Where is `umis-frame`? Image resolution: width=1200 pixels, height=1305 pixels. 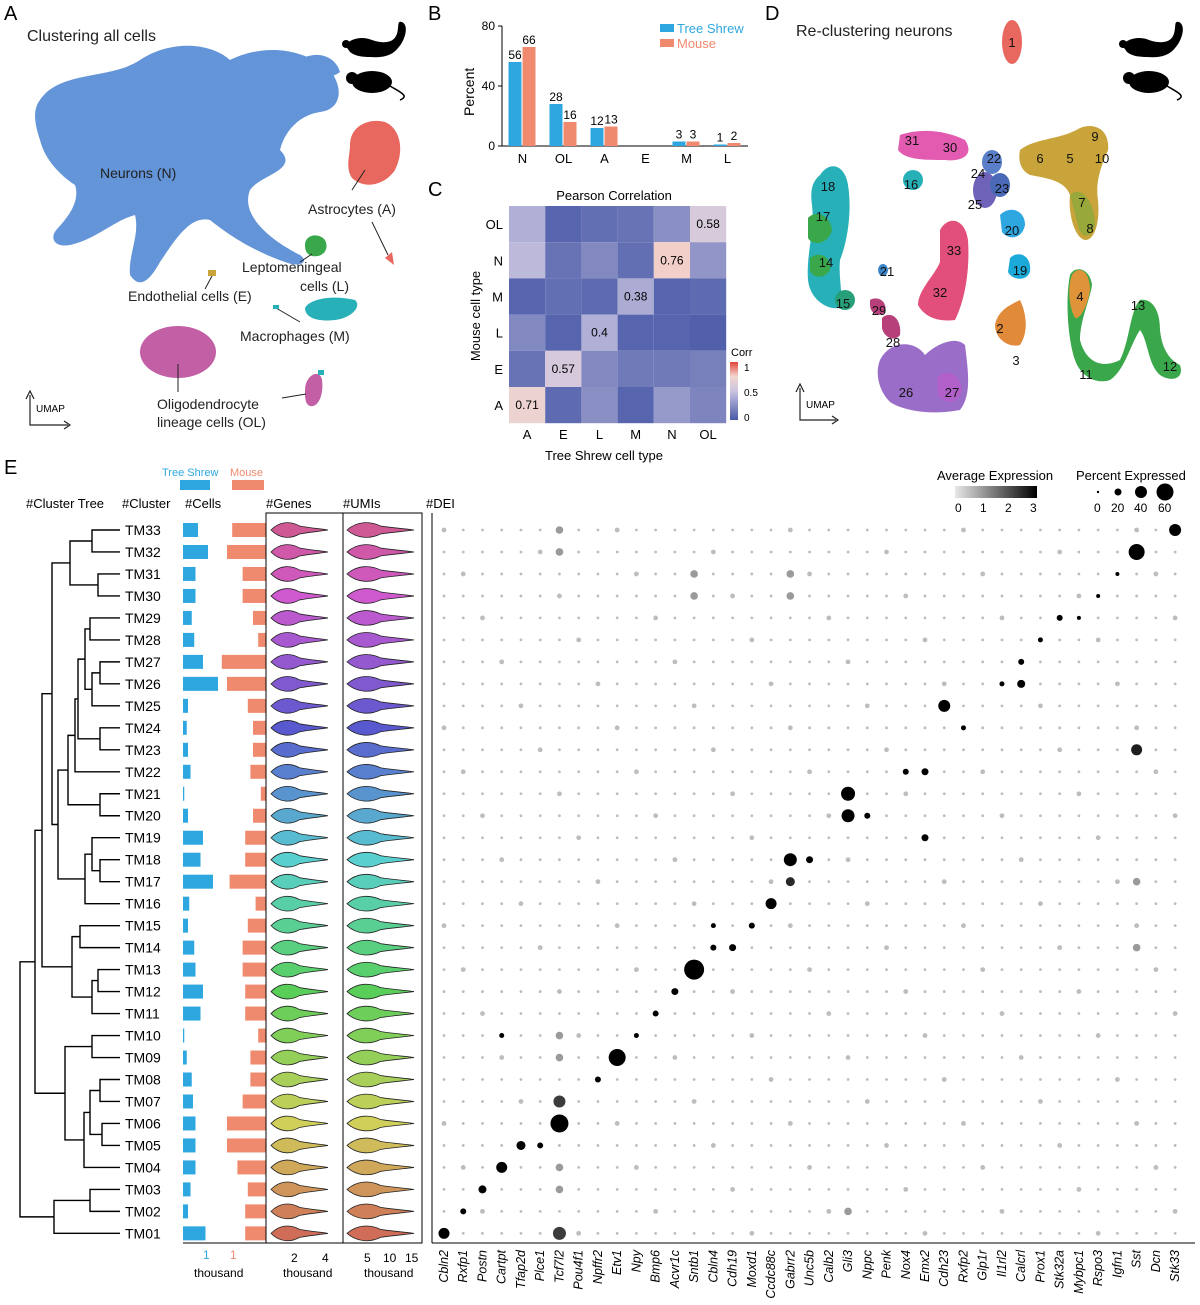 umis-frame is located at coordinates (382, 878).